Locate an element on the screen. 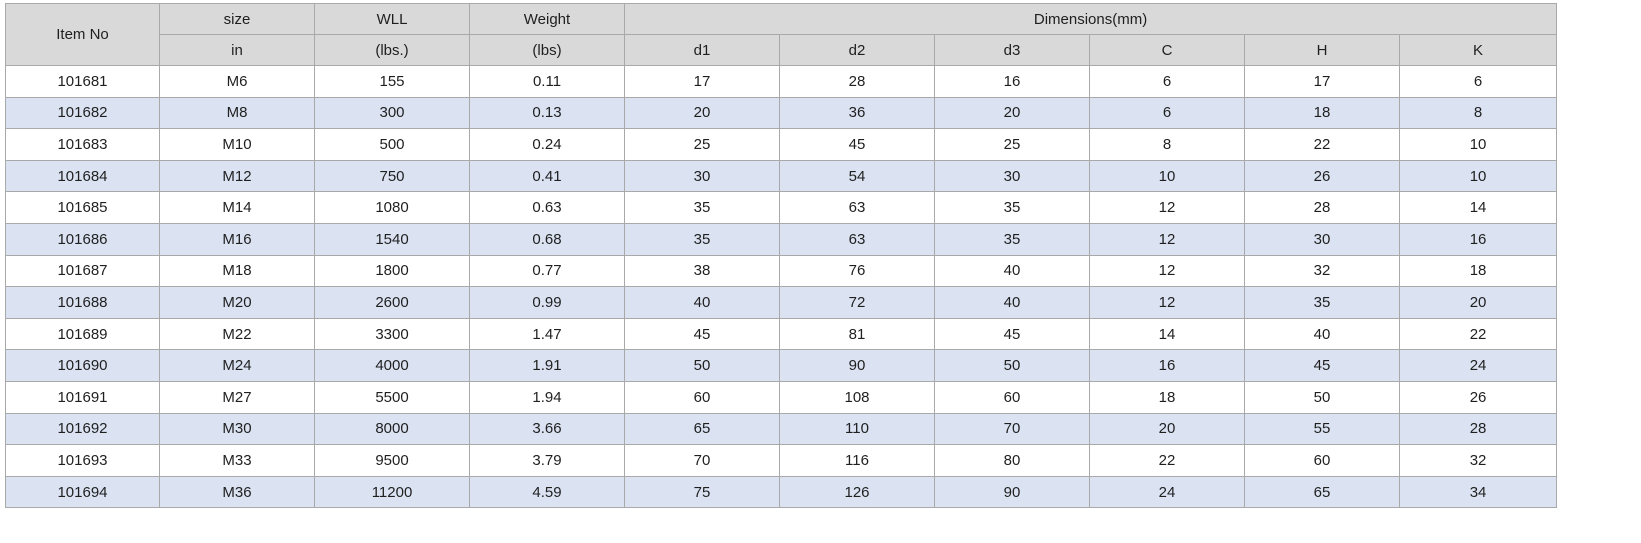 The image size is (1641, 543). d3-cell: 80 is located at coordinates (1012, 460).